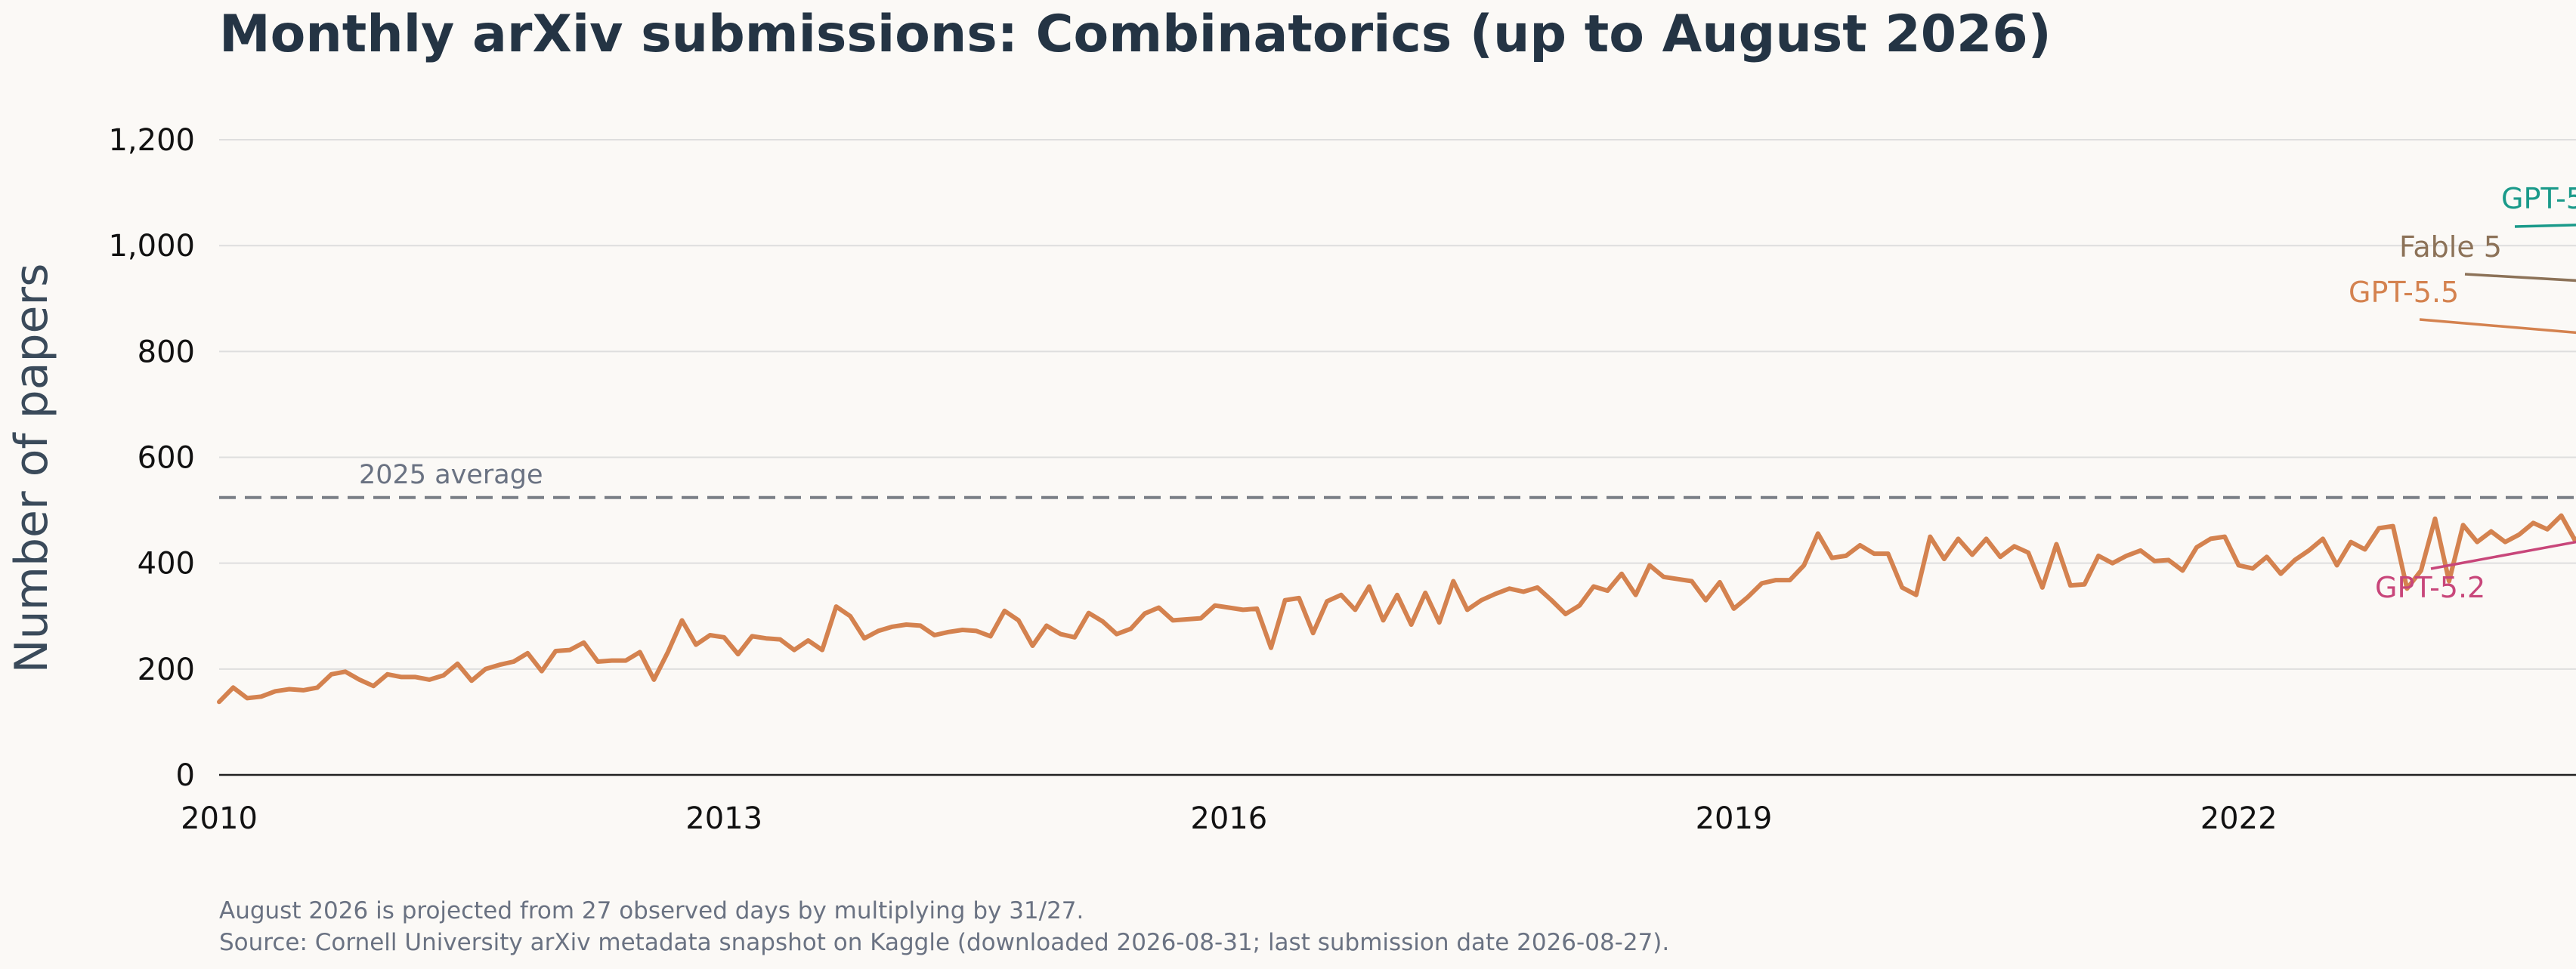  What do you see at coordinates (2239, 818) in the screenshot?
I see `x-tick-label: 2022` at bounding box center [2239, 818].